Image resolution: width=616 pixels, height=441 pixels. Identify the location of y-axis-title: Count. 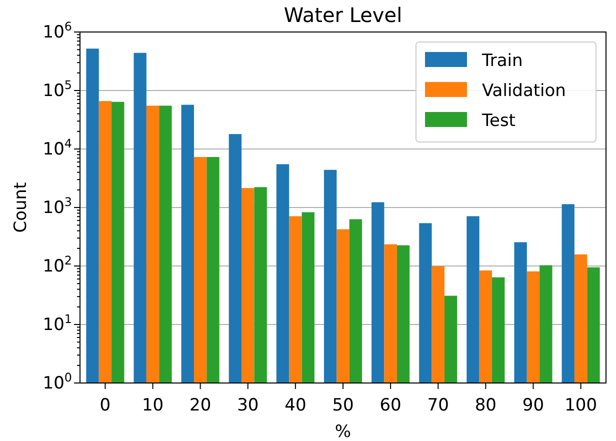
(21, 207).